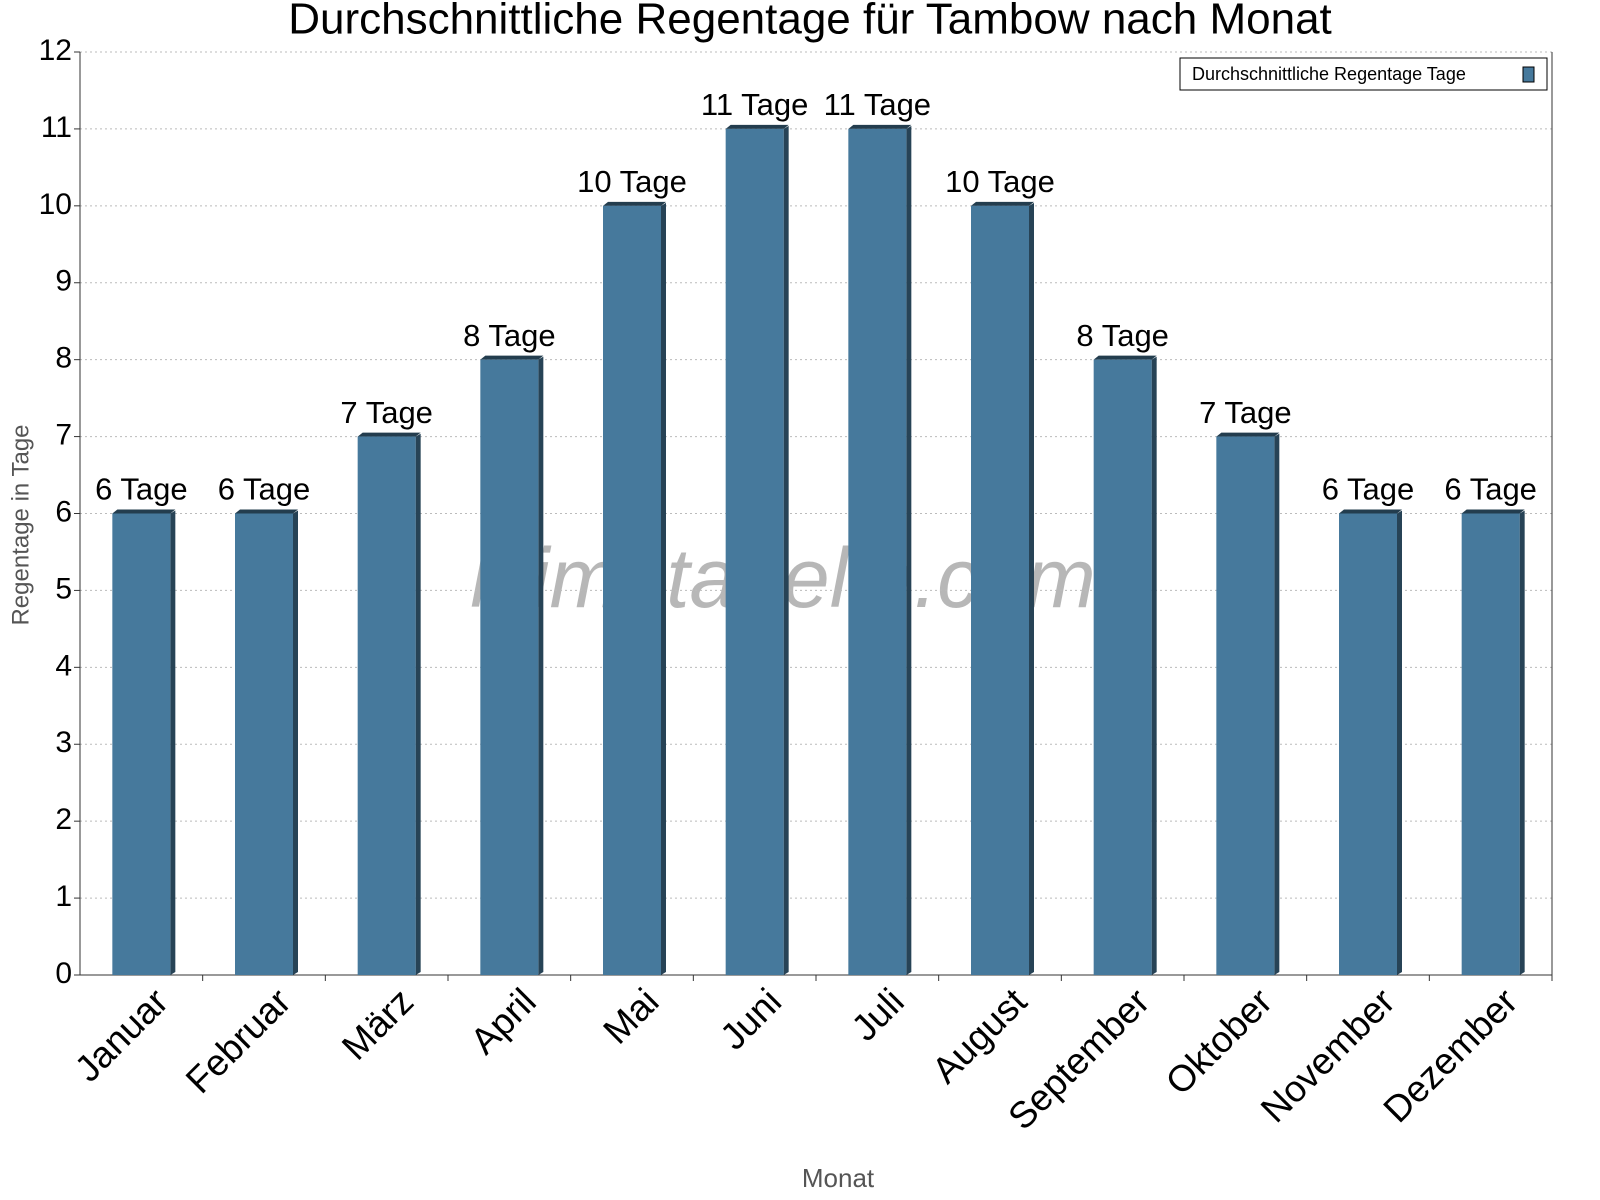 This screenshot has width=1600, height=1200. I want to click on x-axis-label: Monat, so click(838, 1178).